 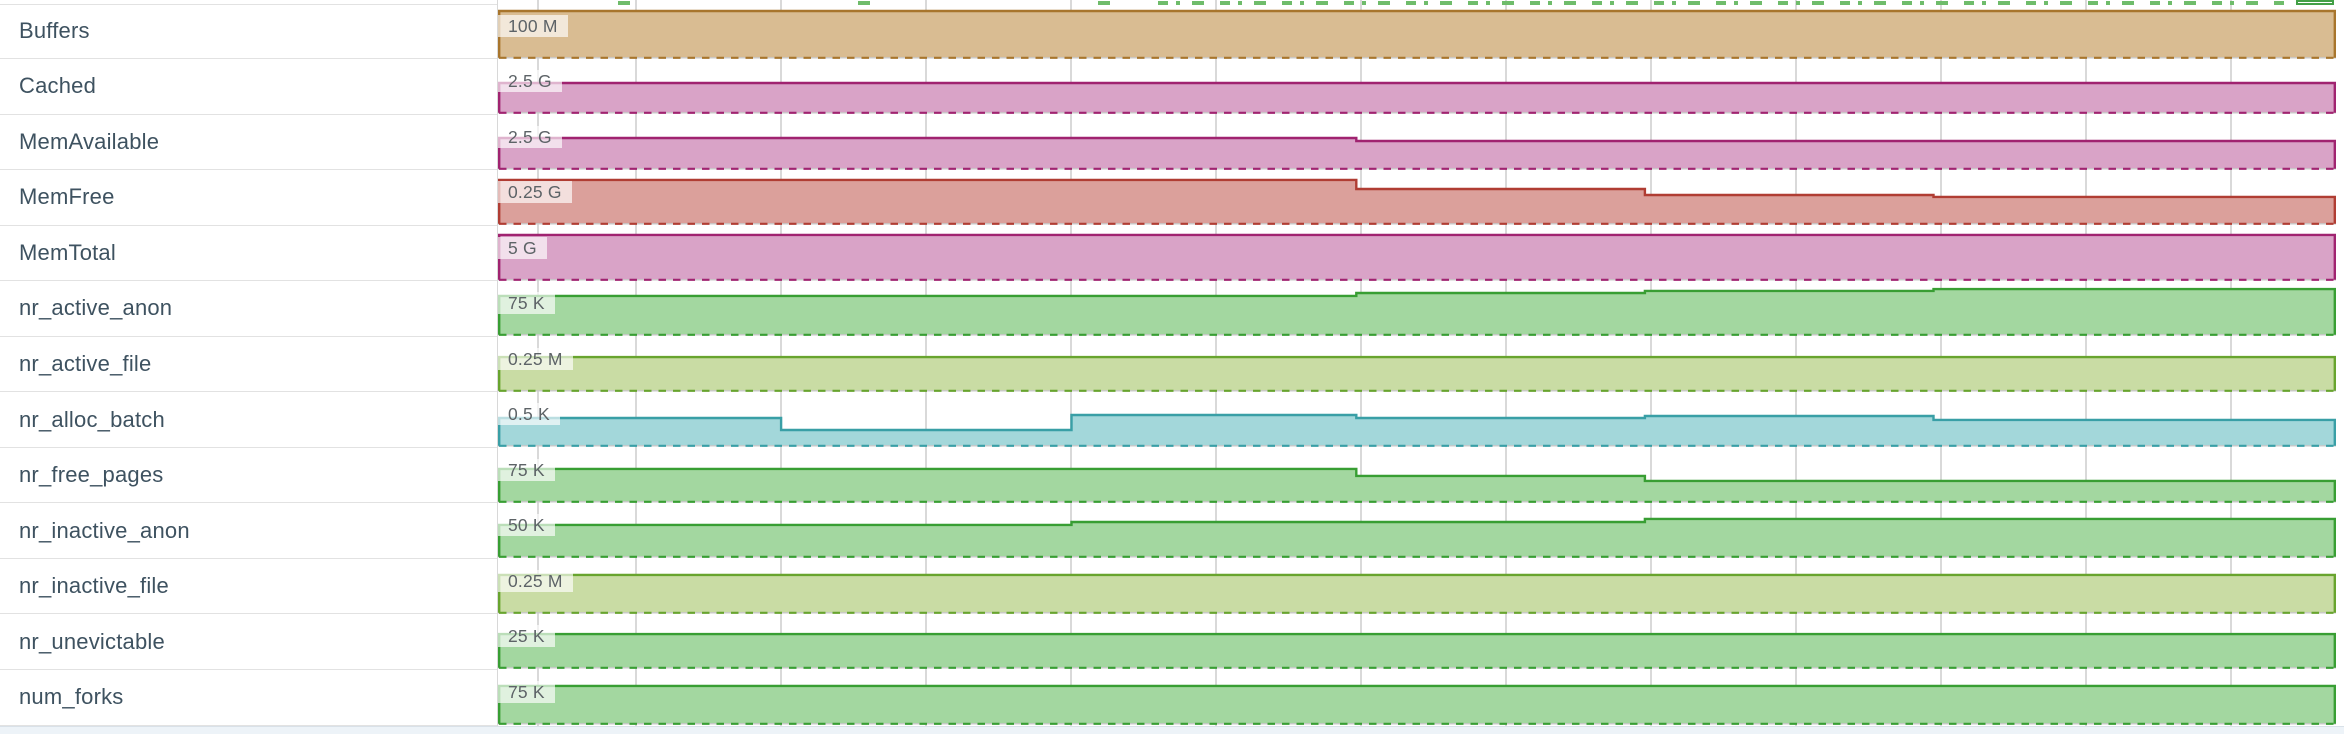 I want to click on max-value-chip: 25 K, so click(x=526, y=636).